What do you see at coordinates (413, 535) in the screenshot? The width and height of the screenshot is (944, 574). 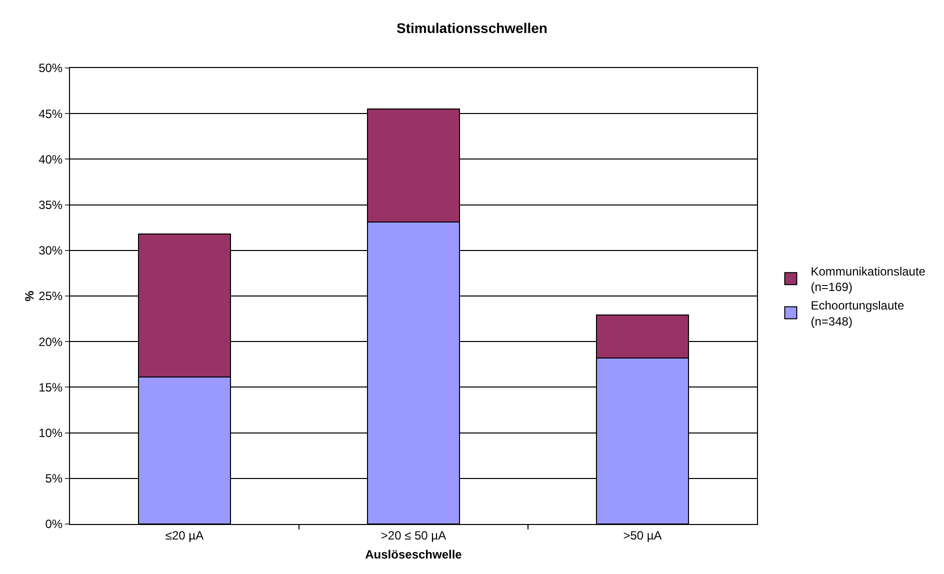 I see `x-tick-label: >20 ≤ 50 µA` at bounding box center [413, 535].